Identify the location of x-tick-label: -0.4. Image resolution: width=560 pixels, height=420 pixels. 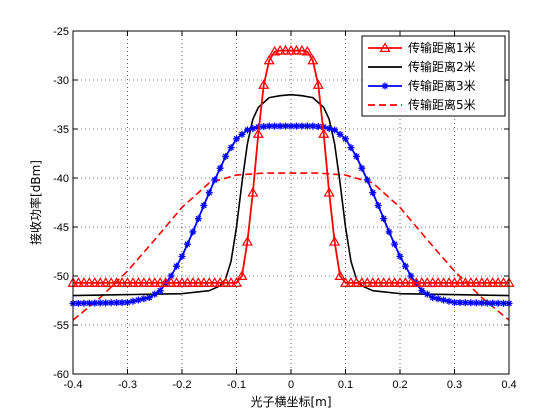
(73, 385).